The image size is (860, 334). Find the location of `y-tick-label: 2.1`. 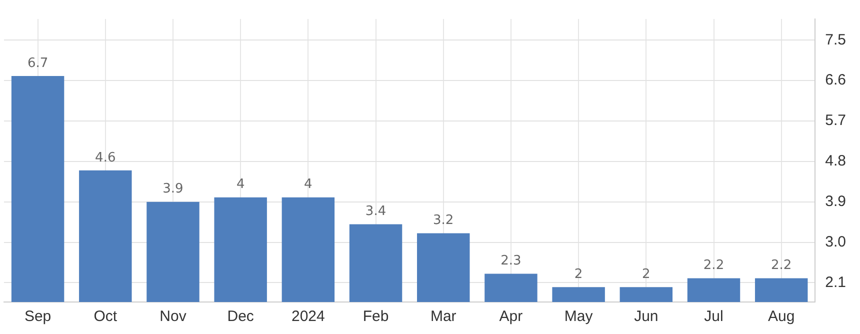

y-tick-label: 2.1 is located at coordinates (835, 282).